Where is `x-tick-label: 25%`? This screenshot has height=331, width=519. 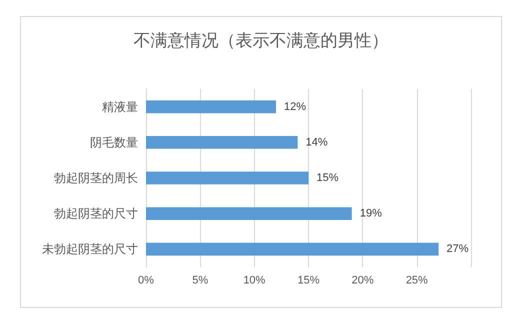 x-tick-label: 25% is located at coordinates (417, 280).